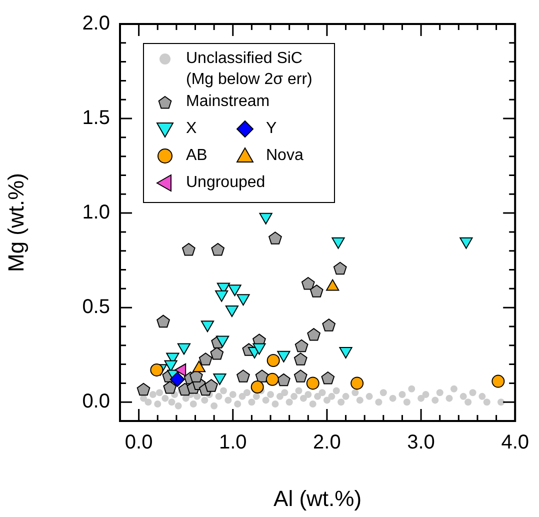 Image resolution: width=539 pixels, height=517 pixels. I want to click on y-axis-title: Mg (wt.%), so click(15, 222).